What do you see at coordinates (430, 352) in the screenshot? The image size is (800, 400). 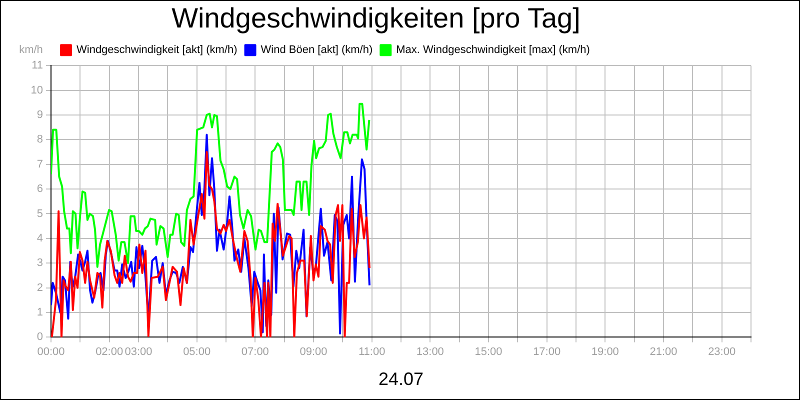 I see `x-tick-label: 13:00` at bounding box center [430, 352].